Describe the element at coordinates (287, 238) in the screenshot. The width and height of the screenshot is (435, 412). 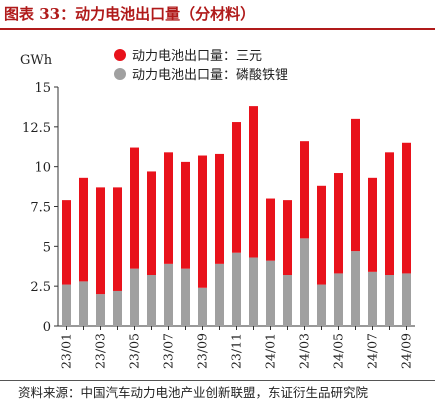
I see `bar-ternary-24/02` at that location.